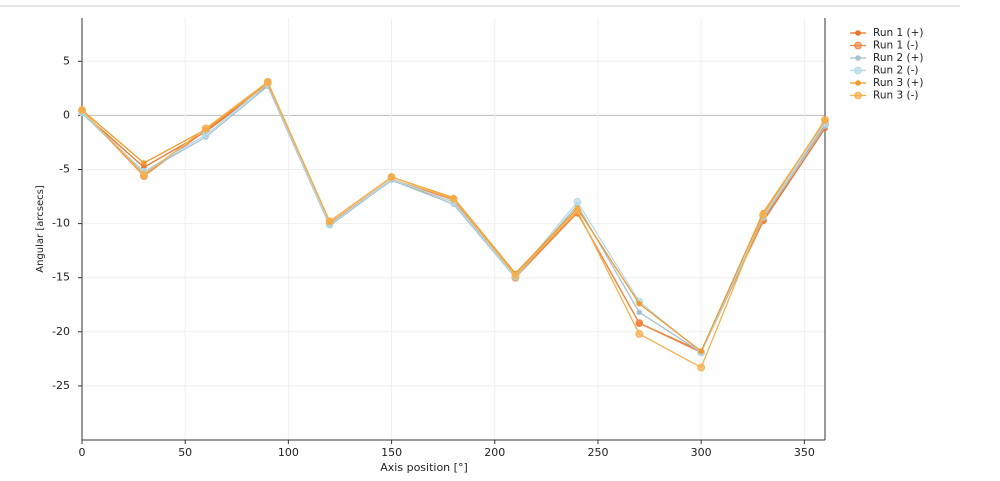 The height and width of the screenshot is (481, 1000). What do you see at coordinates (82, 452) in the screenshot?
I see `x-tick-label: 0` at bounding box center [82, 452].